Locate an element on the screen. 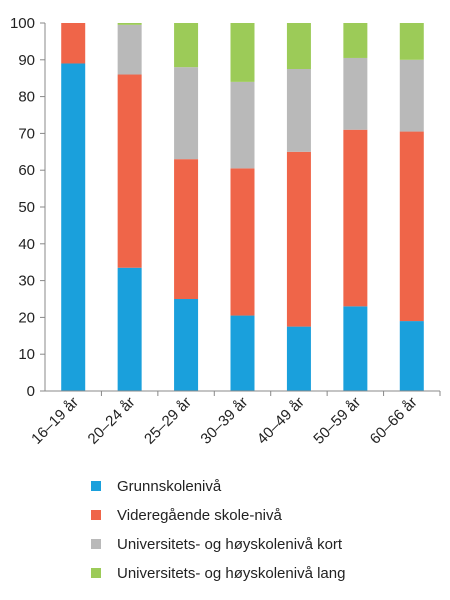 The width and height of the screenshot is (450, 600). legend-swatch-universitets-og-h-yskoleniva-lang is located at coordinates (96, 573).